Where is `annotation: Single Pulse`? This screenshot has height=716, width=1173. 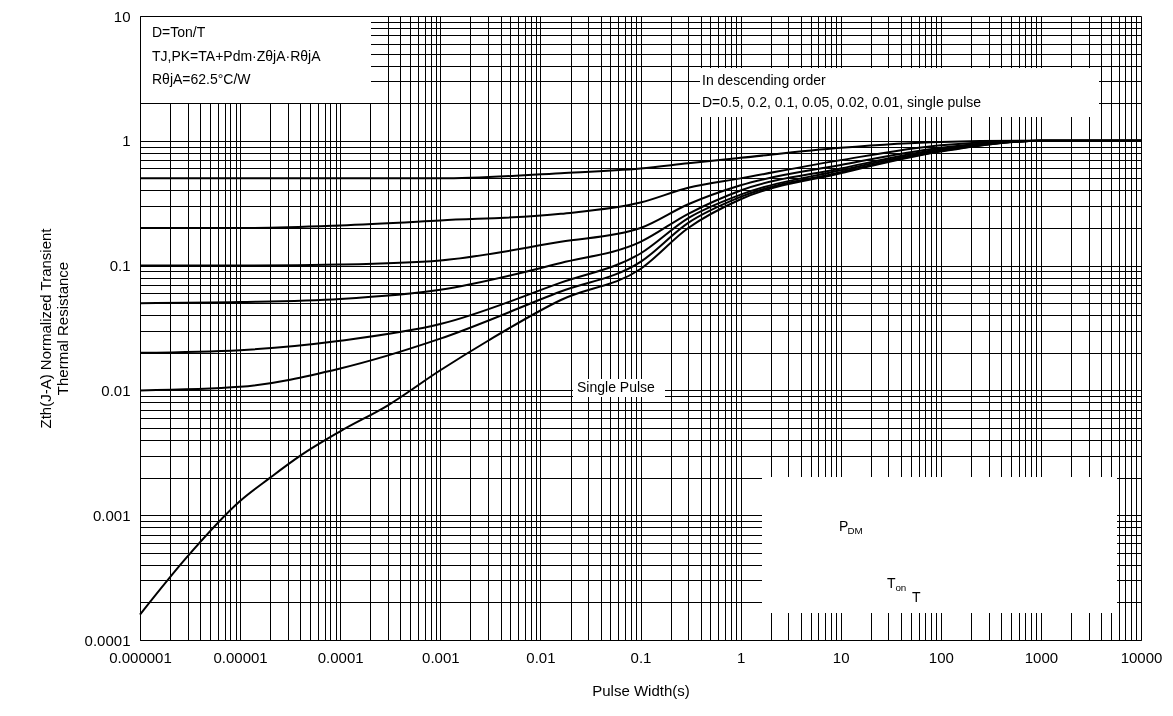
annotation: Single Pulse is located at coordinates (616, 387).